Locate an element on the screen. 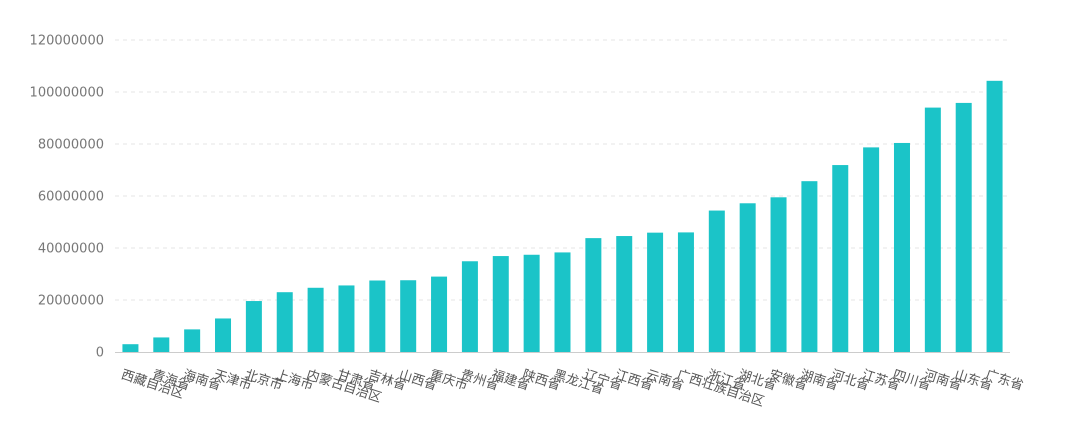  y-tick-label: 60000000 is located at coordinates (71, 197).